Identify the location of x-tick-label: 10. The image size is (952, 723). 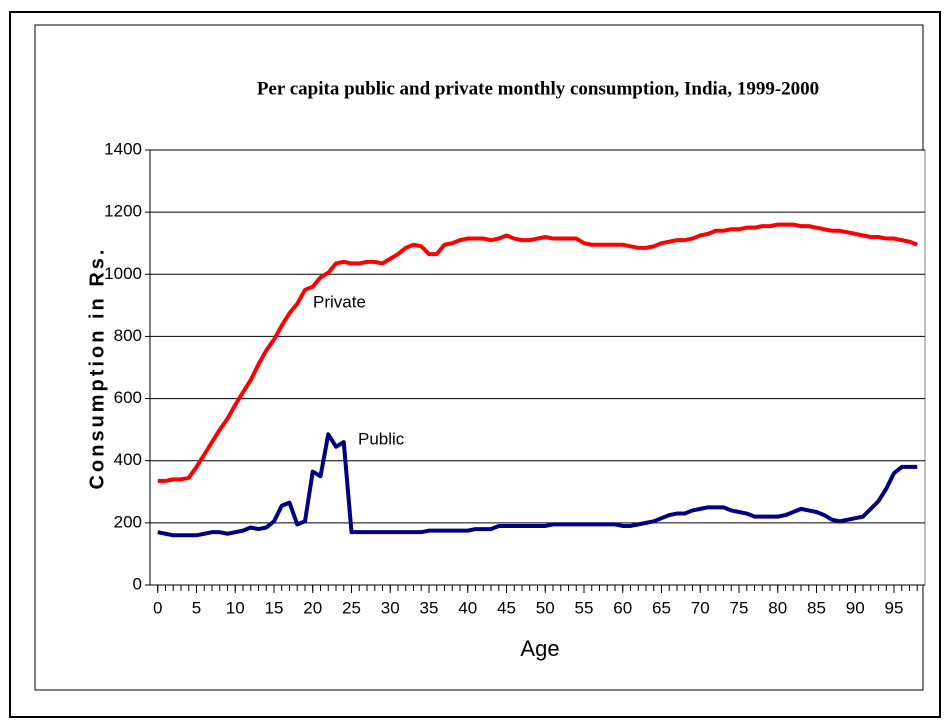
(235, 607).